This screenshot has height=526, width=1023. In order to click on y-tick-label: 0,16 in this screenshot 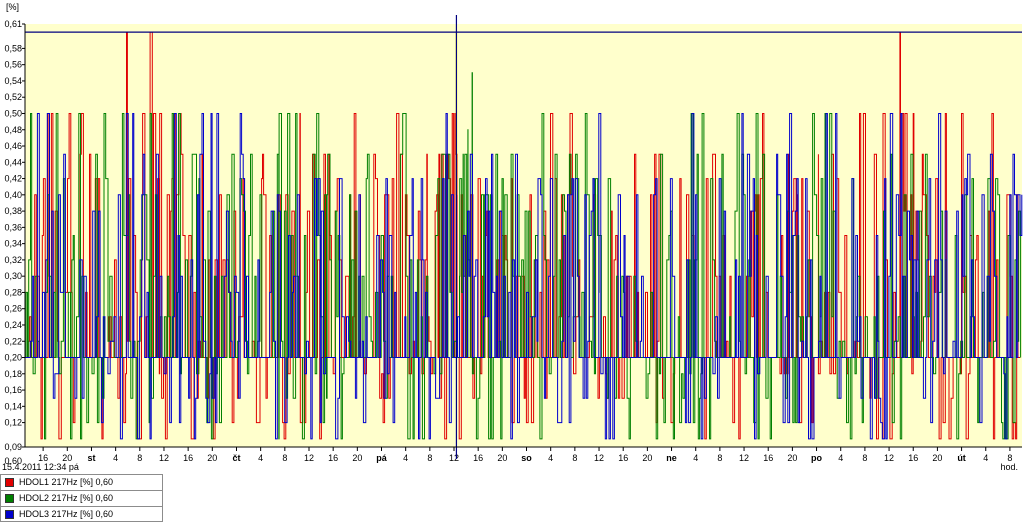, I will do `click(13, 390)`.